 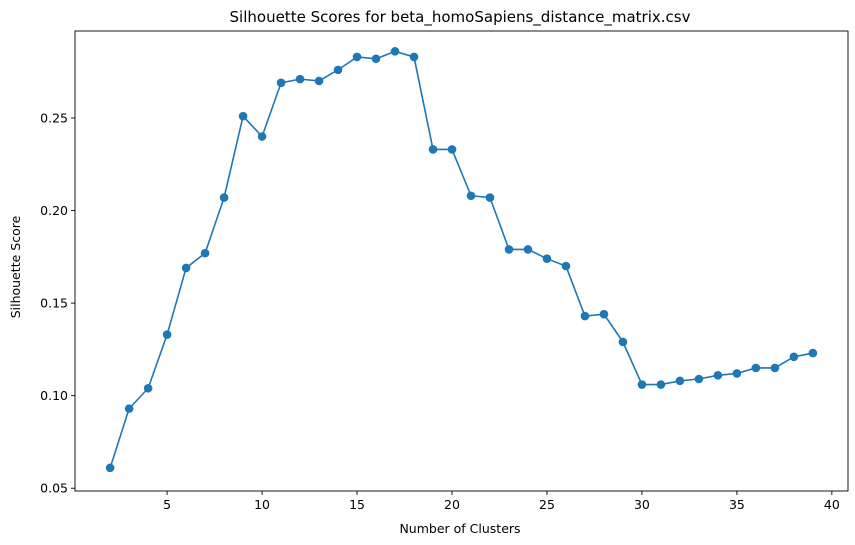 What do you see at coordinates (15, 266) in the screenshot?
I see `y-axis-label: Silhouette Score` at bounding box center [15, 266].